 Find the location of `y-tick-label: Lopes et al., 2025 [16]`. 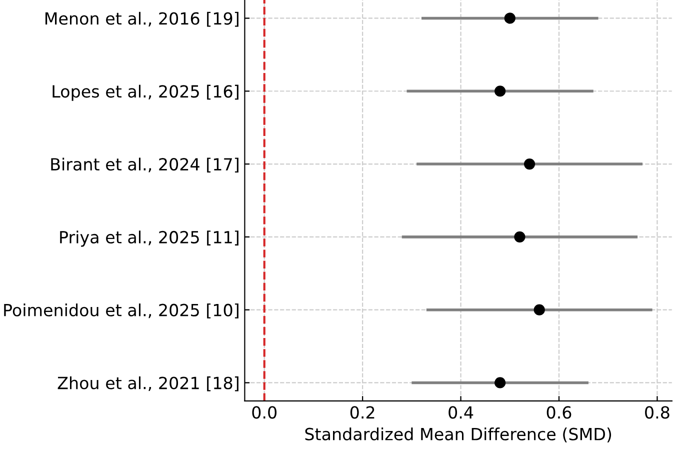

y-tick-label: Lopes et al., 2025 [16] is located at coordinates (145, 92).